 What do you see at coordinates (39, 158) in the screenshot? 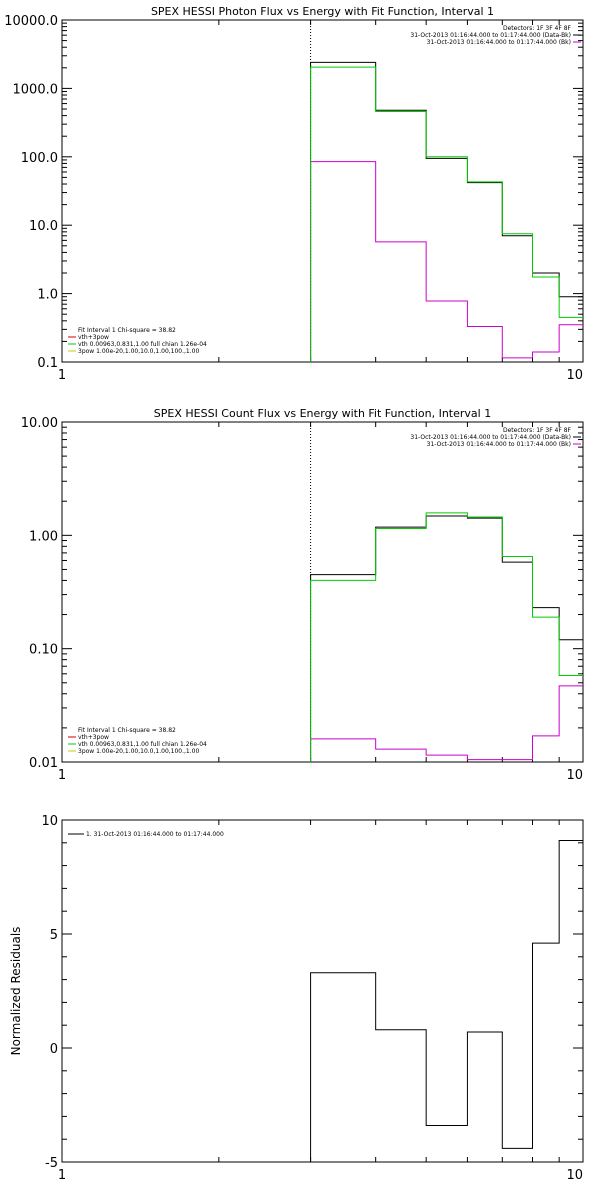
I see `y-tick-label: 100.0` at bounding box center [39, 158].